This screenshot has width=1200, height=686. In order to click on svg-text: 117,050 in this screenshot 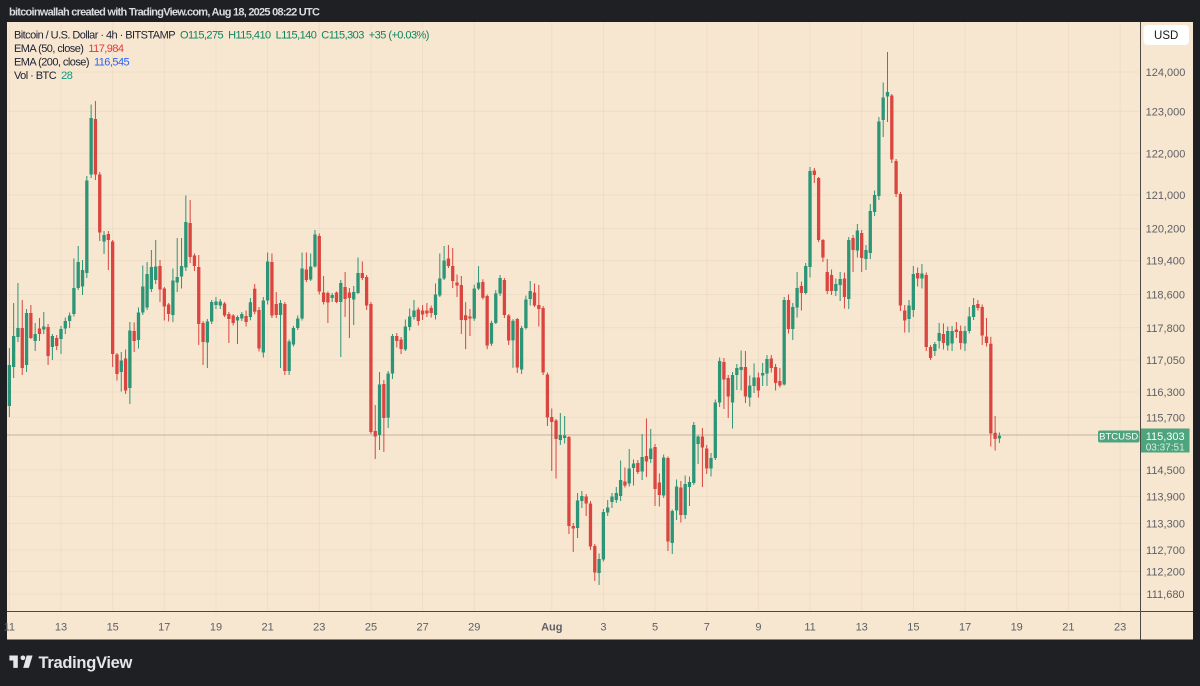, I will do `click(1165, 361)`.